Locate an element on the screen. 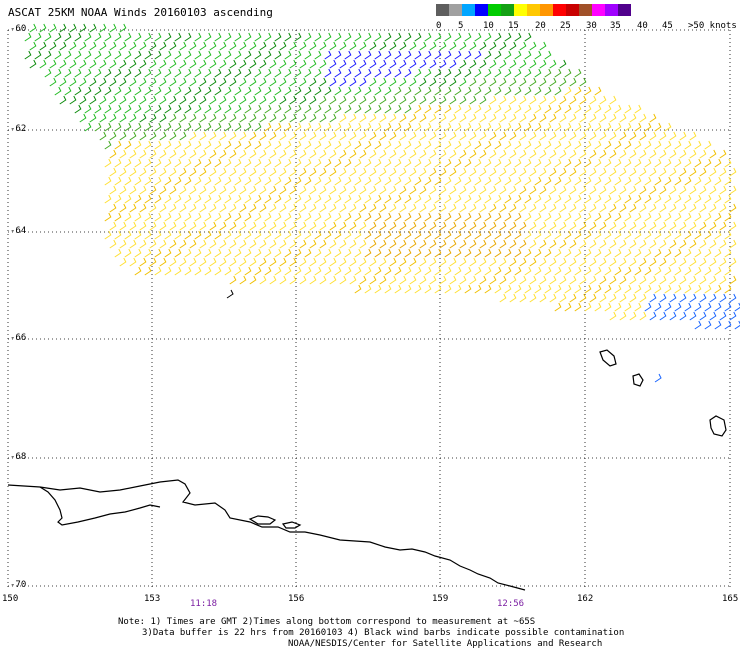 This screenshot has width=740, height=650. legend-labels: 0 5 10 15 20 25 30 35 40 45 >50 knots is located at coordinates (586, 27).